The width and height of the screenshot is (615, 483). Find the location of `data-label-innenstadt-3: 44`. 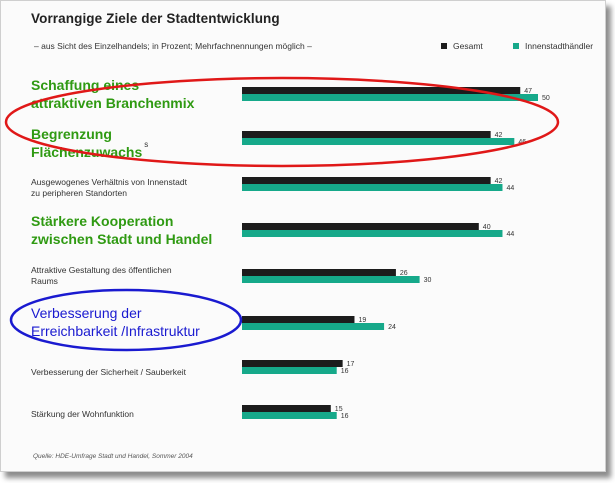

data-label-innenstadt-3: 44 is located at coordinates (510, 234).